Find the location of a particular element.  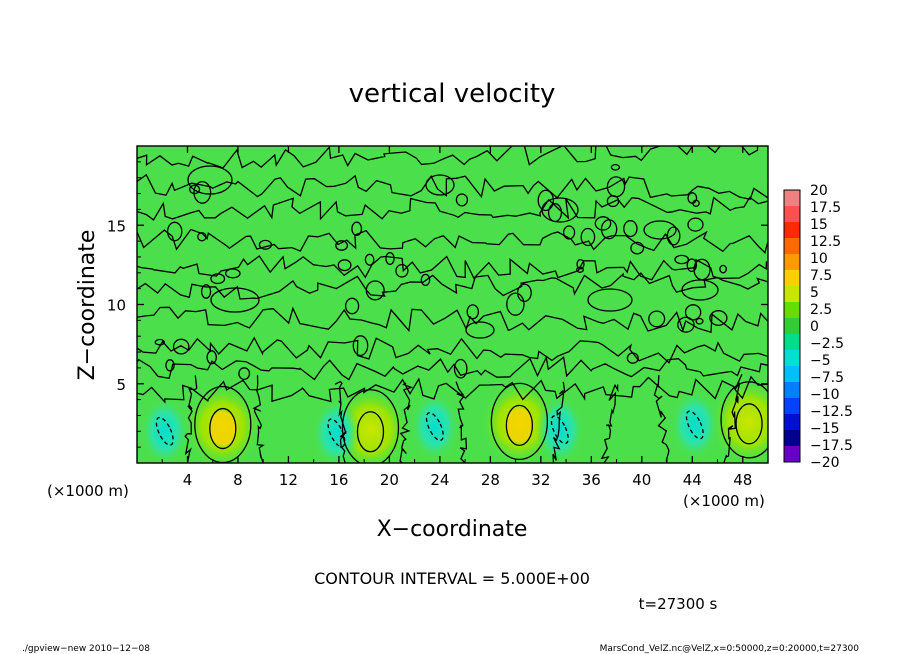

x-tick-label: 16 is located at coordinates (338, 480).